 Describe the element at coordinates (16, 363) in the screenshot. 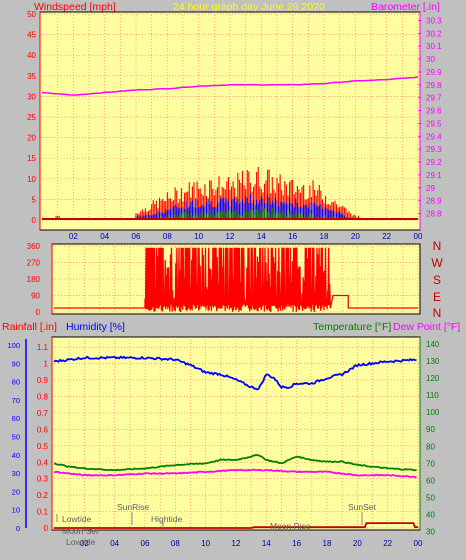

I see `humidity-tick-label: 90` at that location.